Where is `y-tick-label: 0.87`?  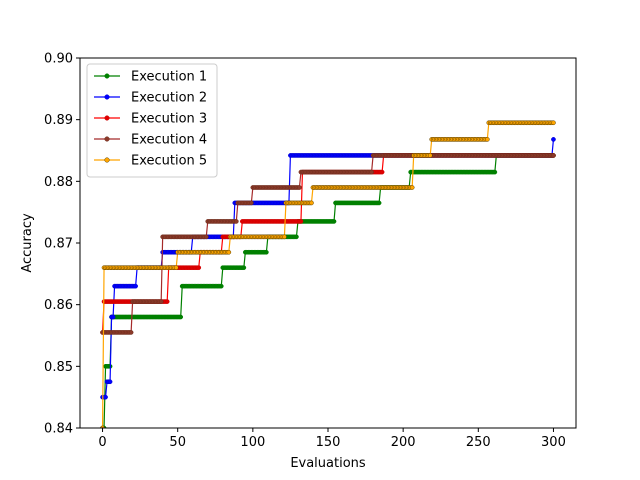 y-tick-label: 0.87 is located at coordinates (58, 244).